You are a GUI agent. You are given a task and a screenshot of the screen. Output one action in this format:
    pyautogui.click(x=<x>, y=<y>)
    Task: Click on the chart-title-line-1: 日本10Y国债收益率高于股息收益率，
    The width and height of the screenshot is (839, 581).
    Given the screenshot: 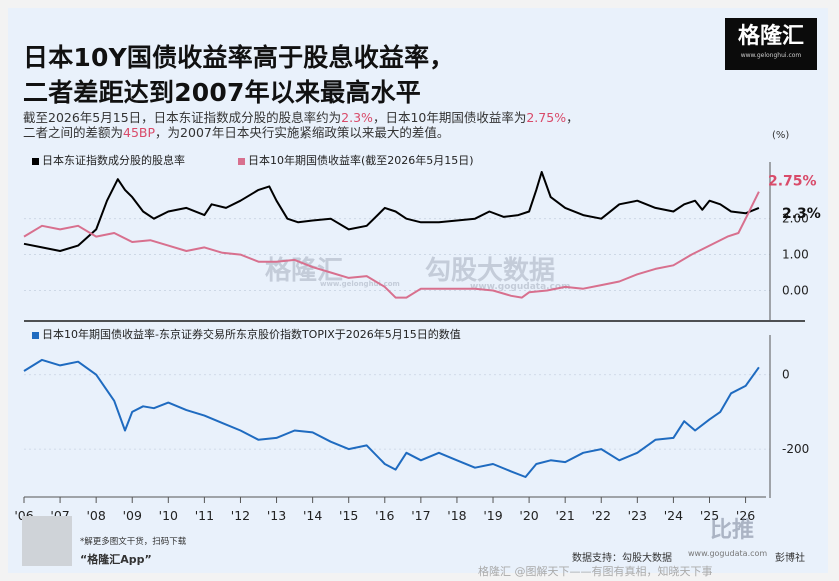 What is the action you would take?
    pyautogui.click(x=239, y=57)
    